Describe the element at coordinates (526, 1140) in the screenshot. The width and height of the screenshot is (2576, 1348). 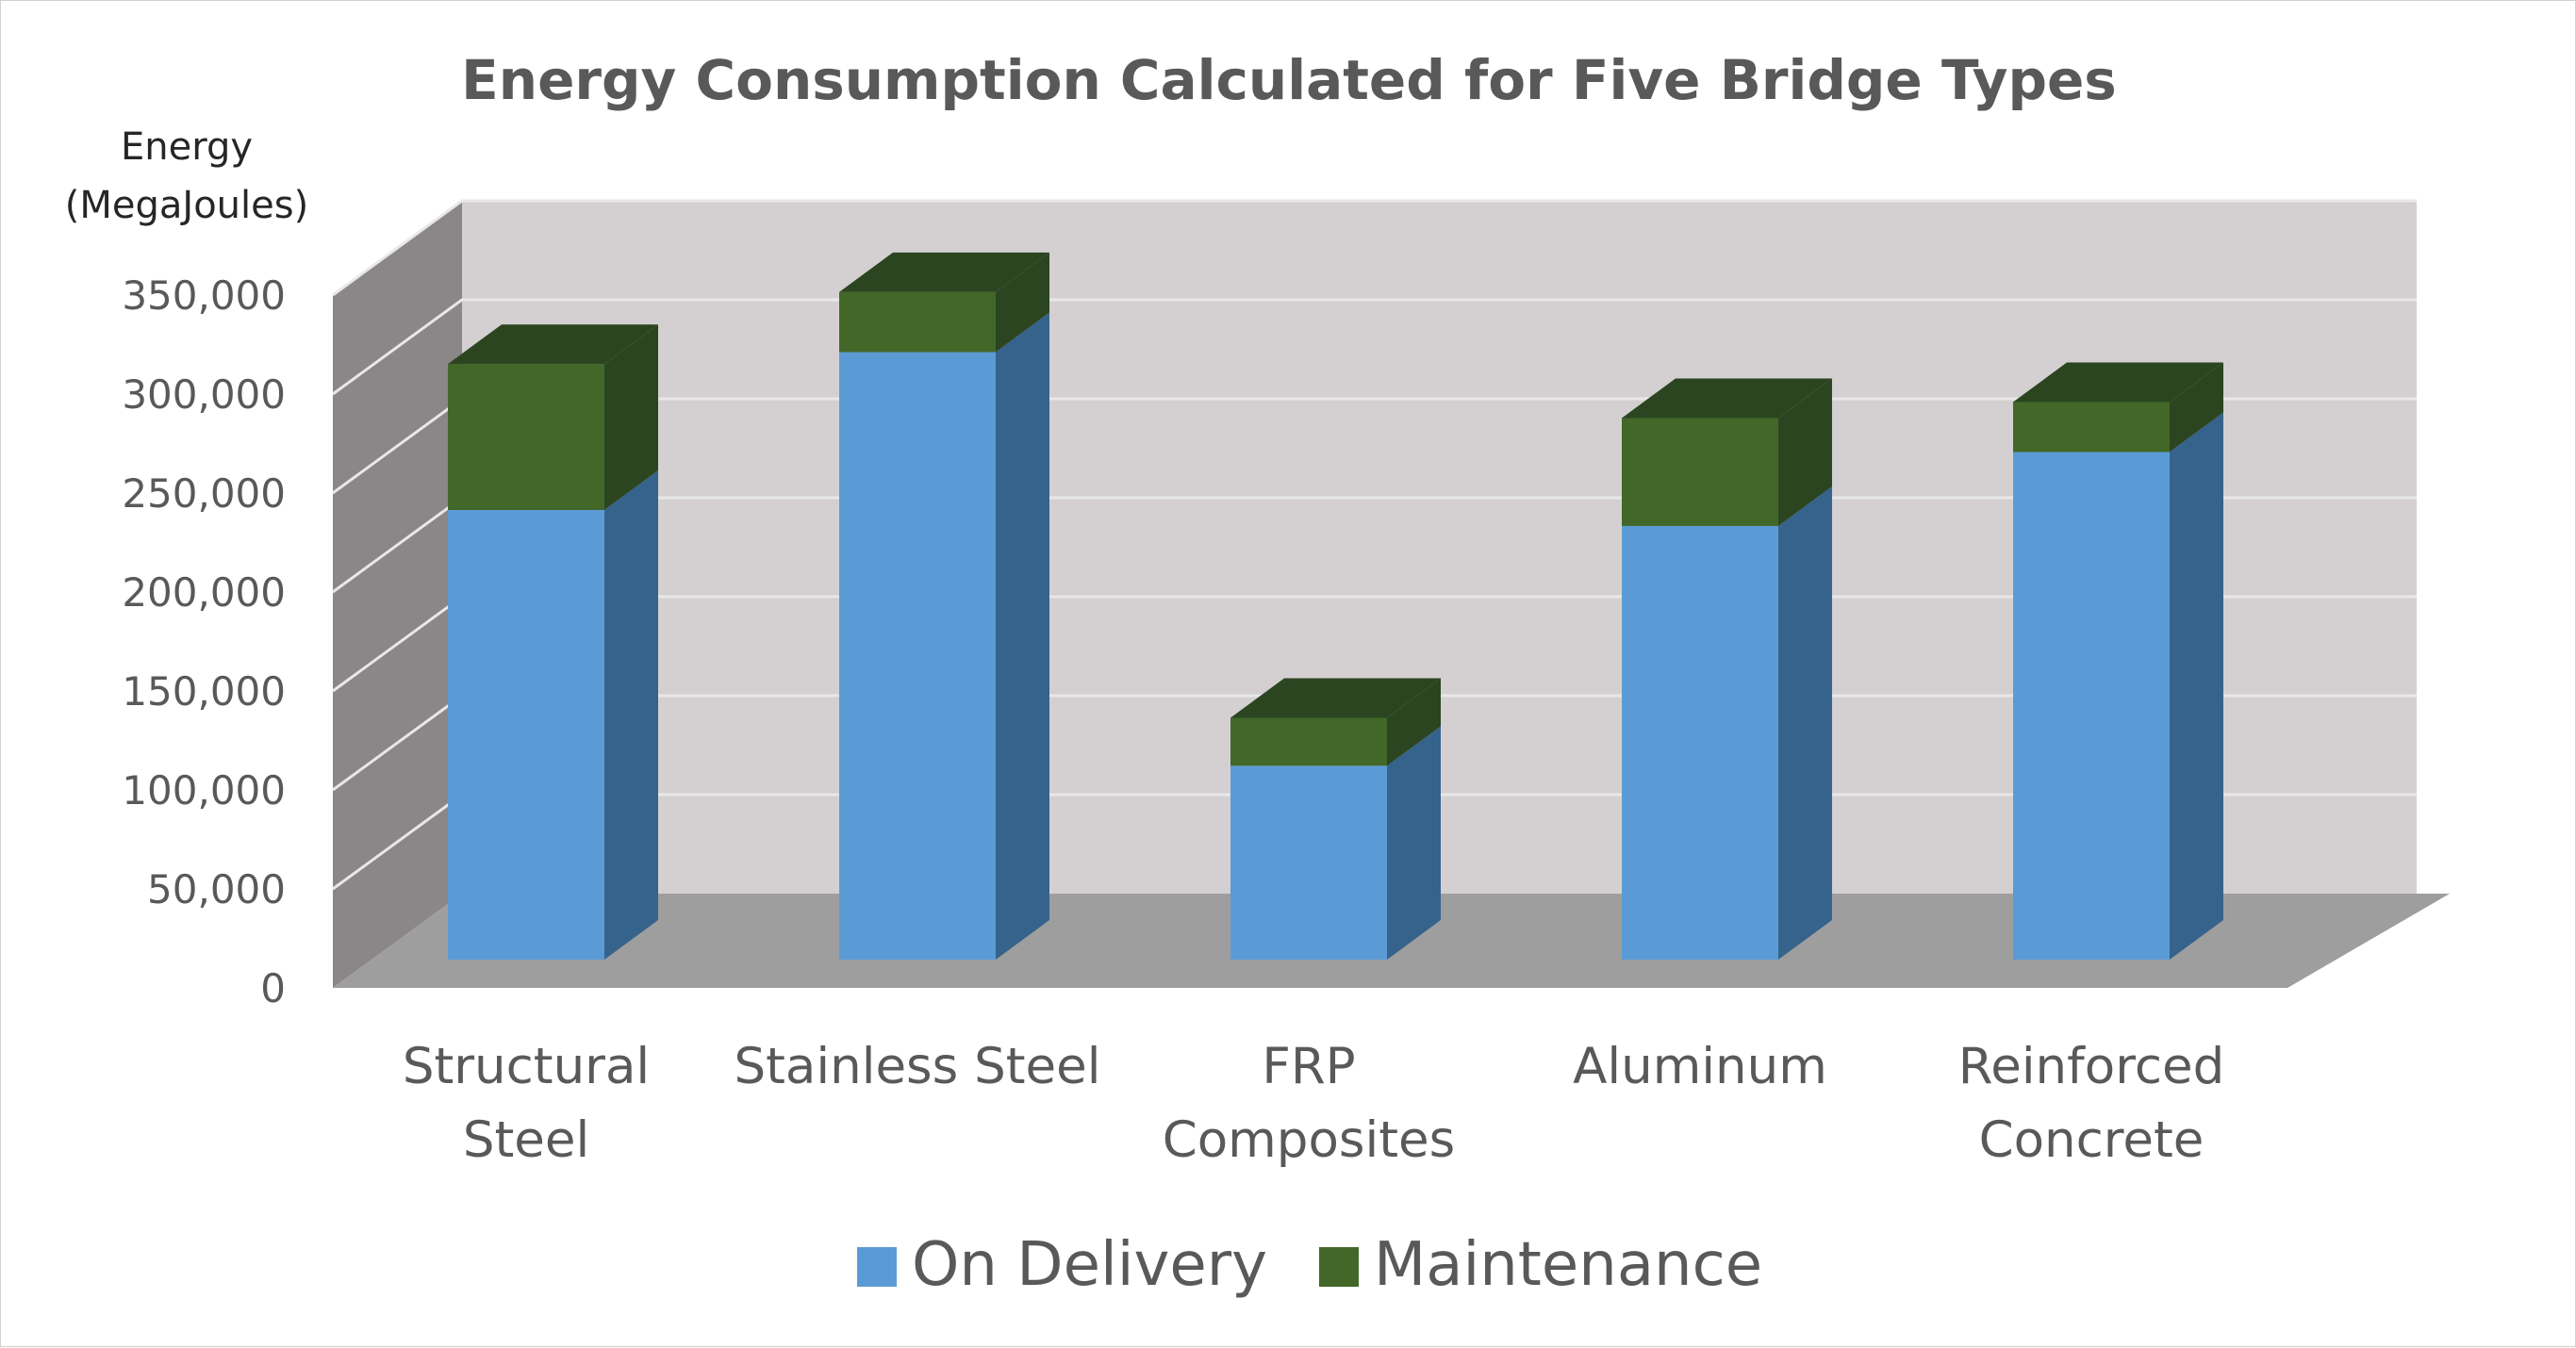
I see `x-category-label: Steel` at that location.